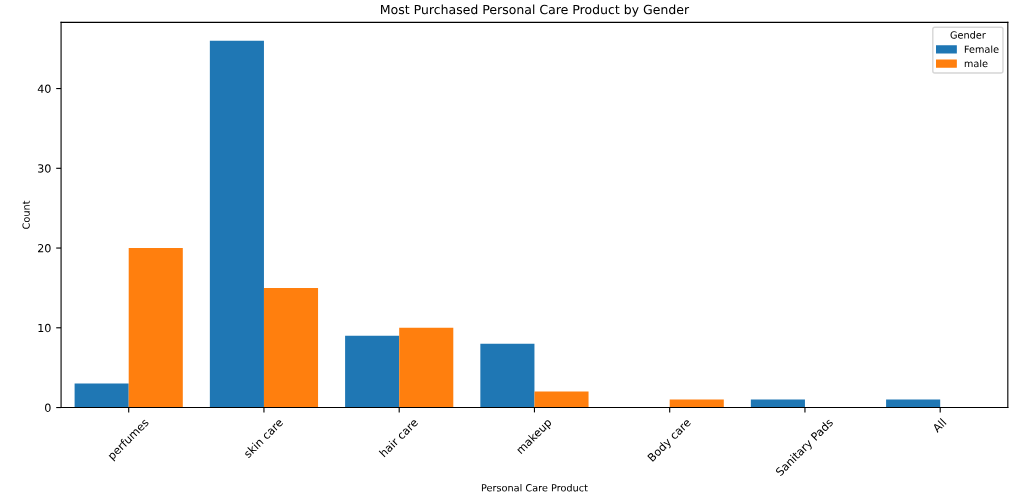  What do you see at coordinates (981, 49) in the screenshot?
I see `legend-label: Female` at bounding box center [981, 49].